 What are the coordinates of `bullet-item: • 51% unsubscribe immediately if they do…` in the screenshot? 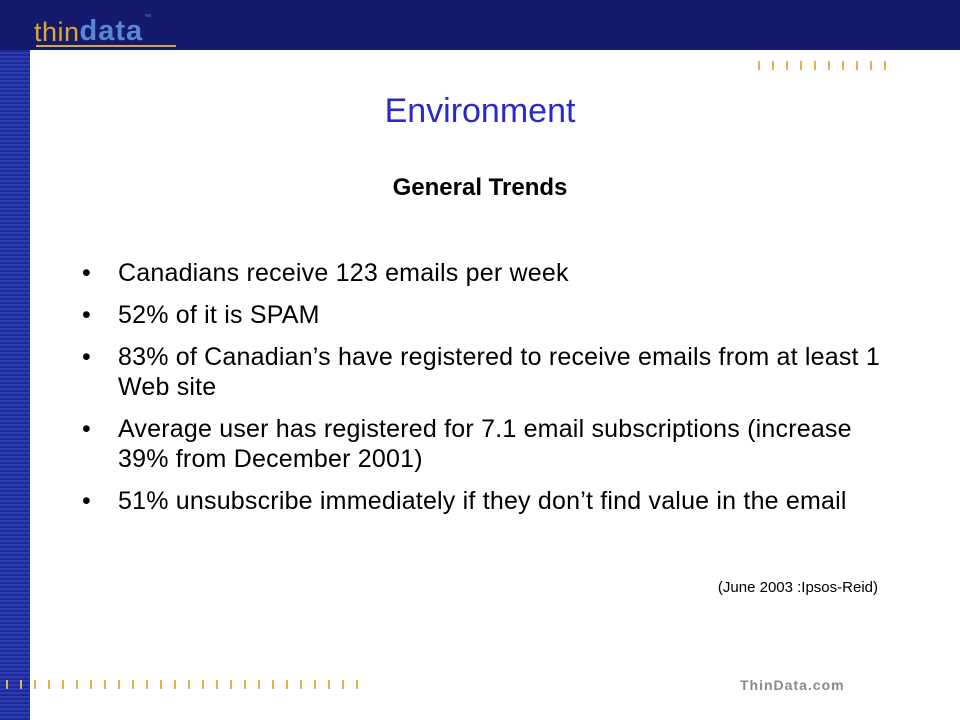 It's located at (482, 501).